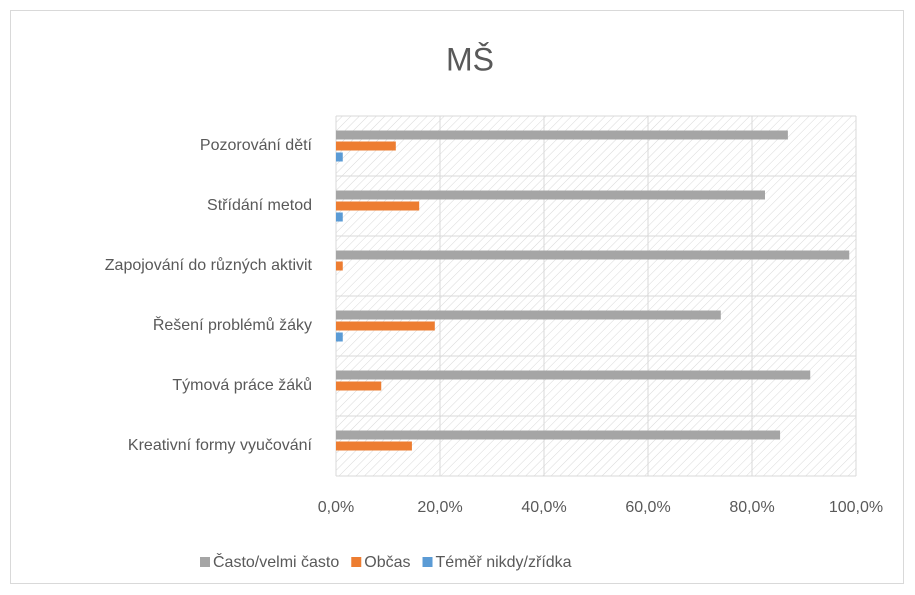 The width and height of the screenshot is (915, 595). What do you see at coordinates (336, 507) in the screenshot?
I see `x-tick-label: 0,0%` at bounding box center [336, 507].